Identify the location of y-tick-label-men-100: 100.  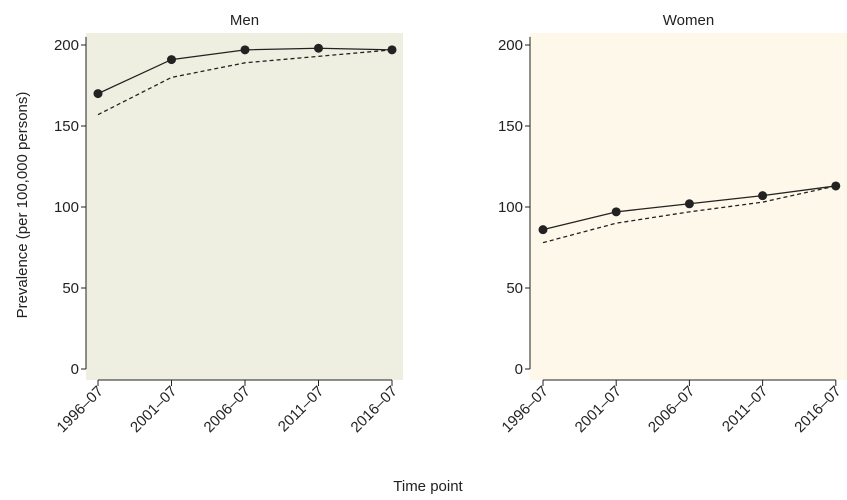
(66, 207).